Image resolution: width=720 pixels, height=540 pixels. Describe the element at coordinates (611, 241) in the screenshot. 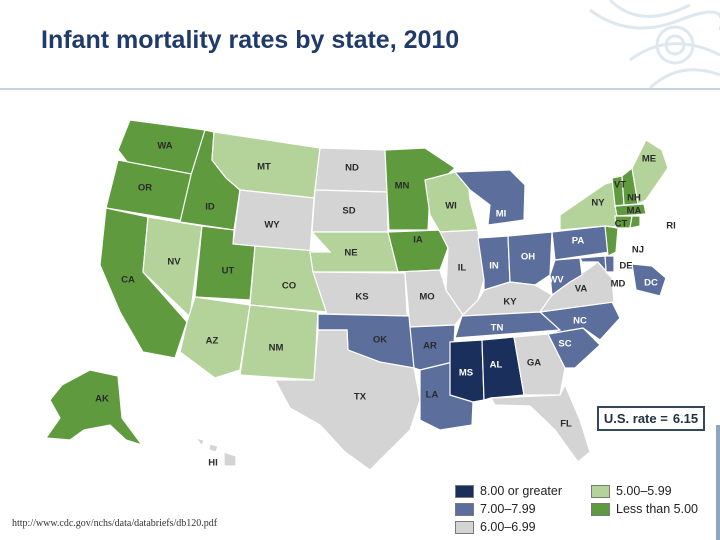

I see `state-nj` at that location.